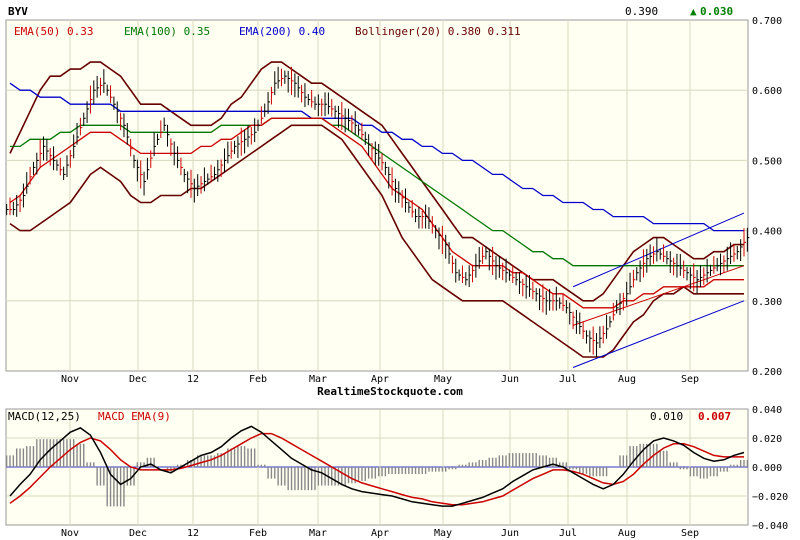 The height and width of the screenshot is (540, 800). I want to click on y-tick-label: 0.400, so click(767, 232).